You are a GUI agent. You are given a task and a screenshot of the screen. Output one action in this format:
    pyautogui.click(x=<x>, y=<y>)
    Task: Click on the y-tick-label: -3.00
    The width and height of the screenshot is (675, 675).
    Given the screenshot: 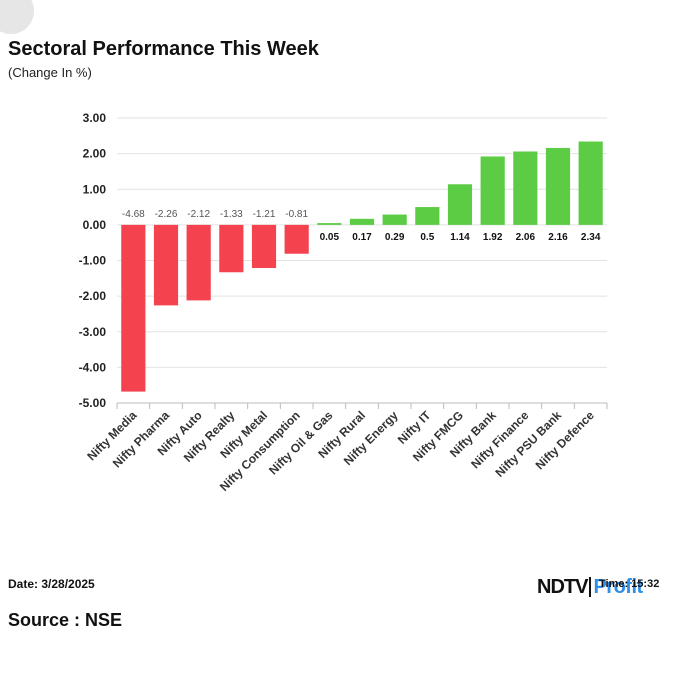 What is the action you would take?
    pyautogui.click(x=93, y=332)
    